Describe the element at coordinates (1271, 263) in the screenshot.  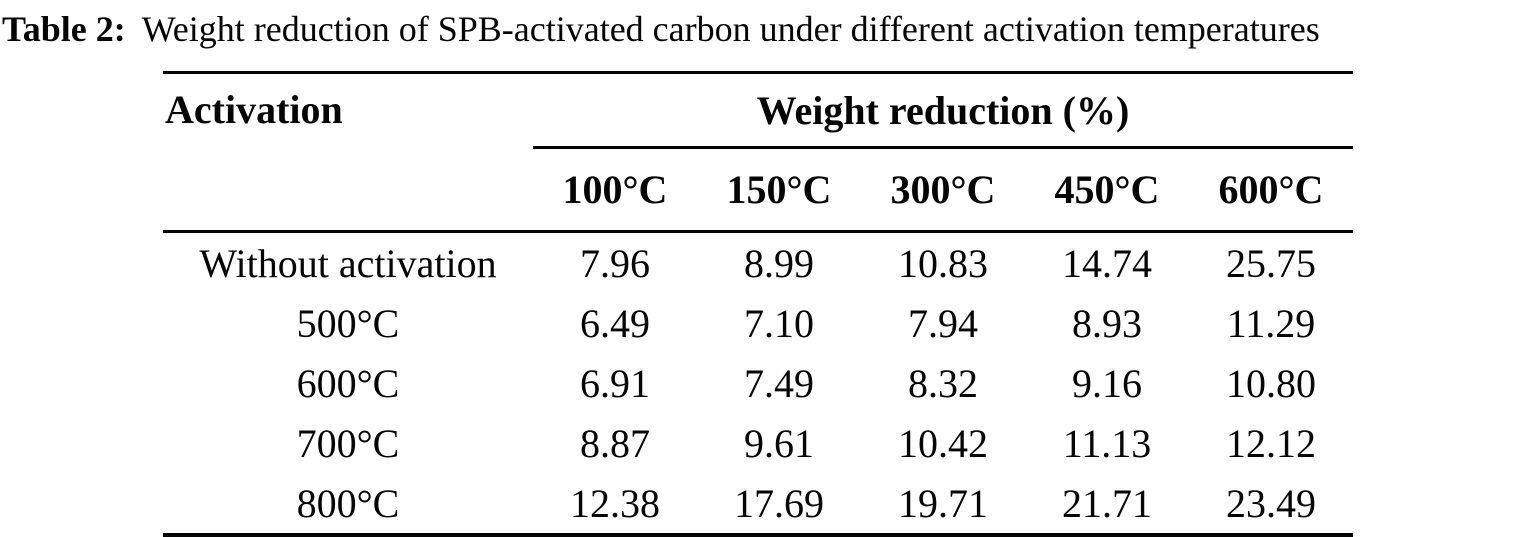
I see `table-cell: 25.75` at that location.